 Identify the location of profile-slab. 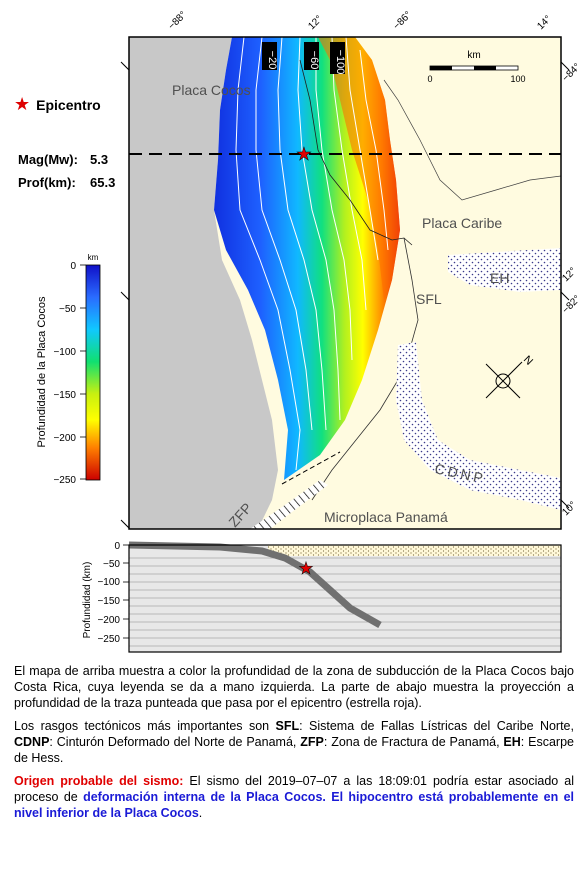
(255, 585).